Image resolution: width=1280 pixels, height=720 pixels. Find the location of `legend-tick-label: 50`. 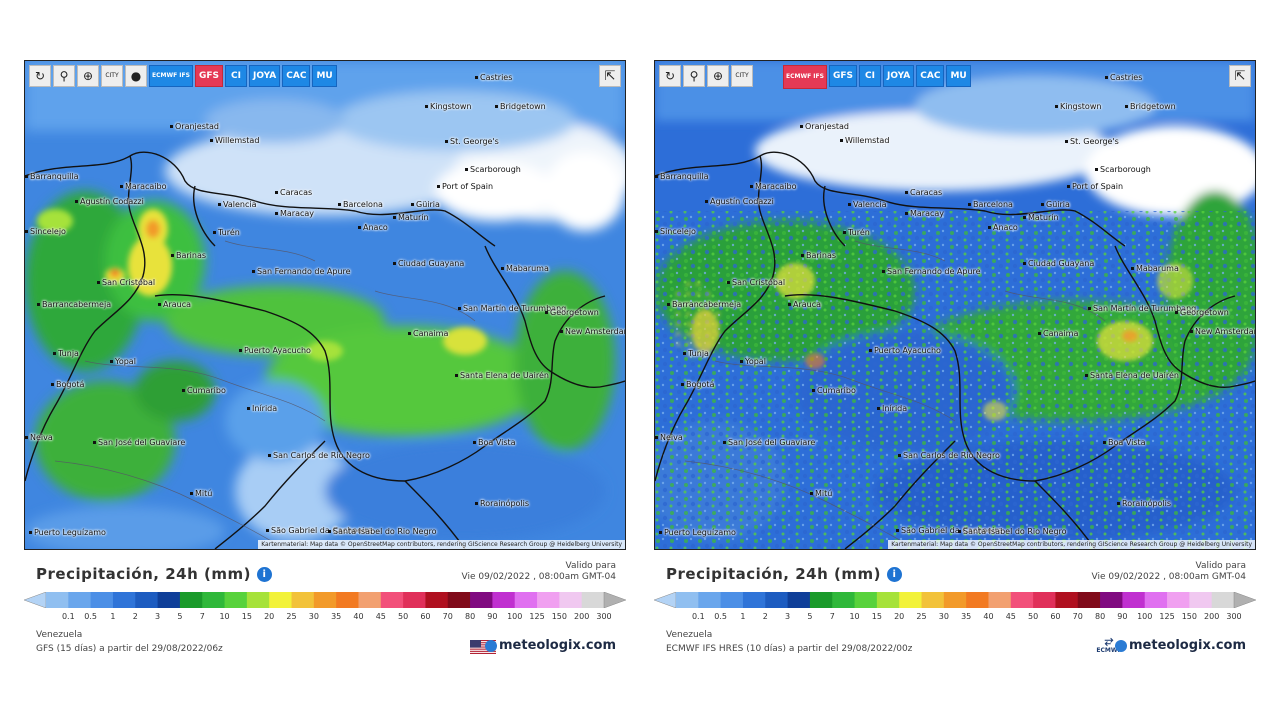

legend-tick-label: 50 is located at coordinates (1033, 616).